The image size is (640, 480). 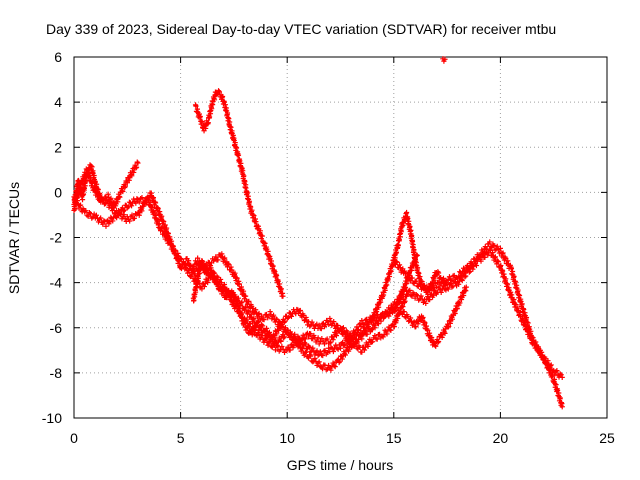 What do you see at coordinates (56, 373) in the screenshot?
I see `y-tick-label: -8` at bounding box center [56, 373].